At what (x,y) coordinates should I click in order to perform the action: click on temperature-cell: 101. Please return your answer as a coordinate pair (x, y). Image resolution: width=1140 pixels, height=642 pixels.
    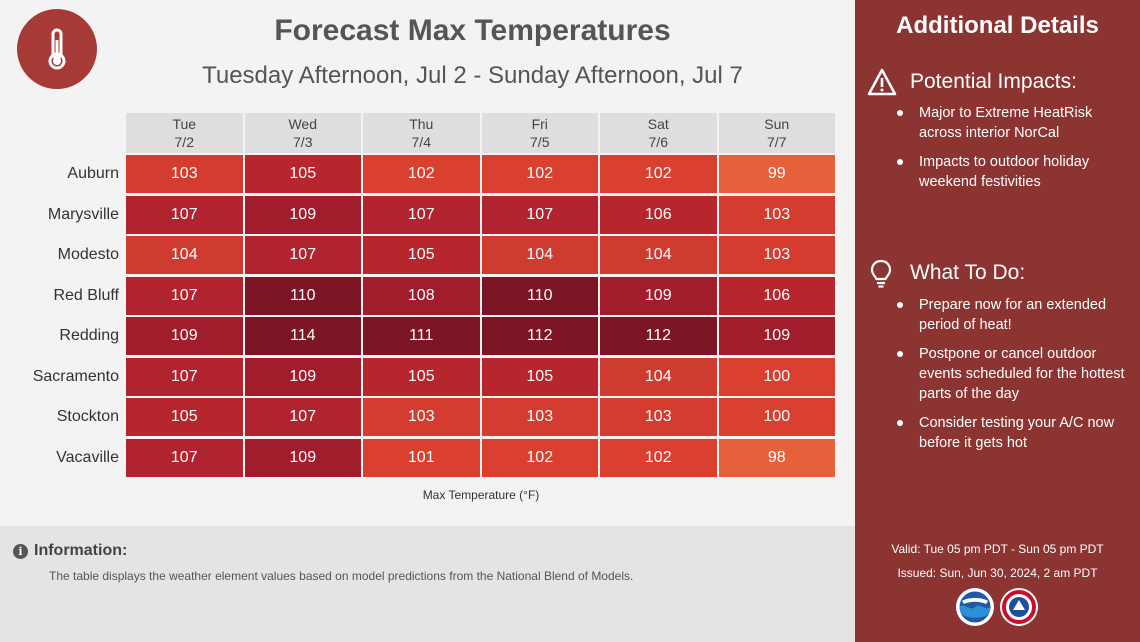
    Looking at the image, I should click on (421, 457).